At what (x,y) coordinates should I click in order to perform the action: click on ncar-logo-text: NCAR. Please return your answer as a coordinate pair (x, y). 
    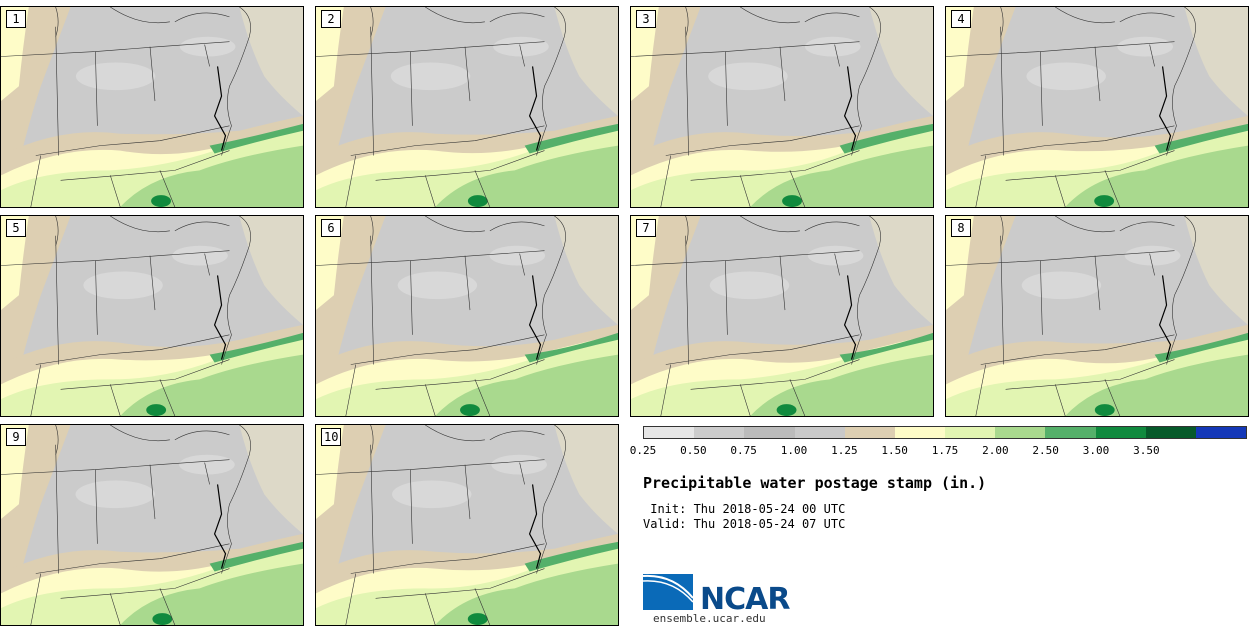
    Looking at the image, I should click on (745, 599).